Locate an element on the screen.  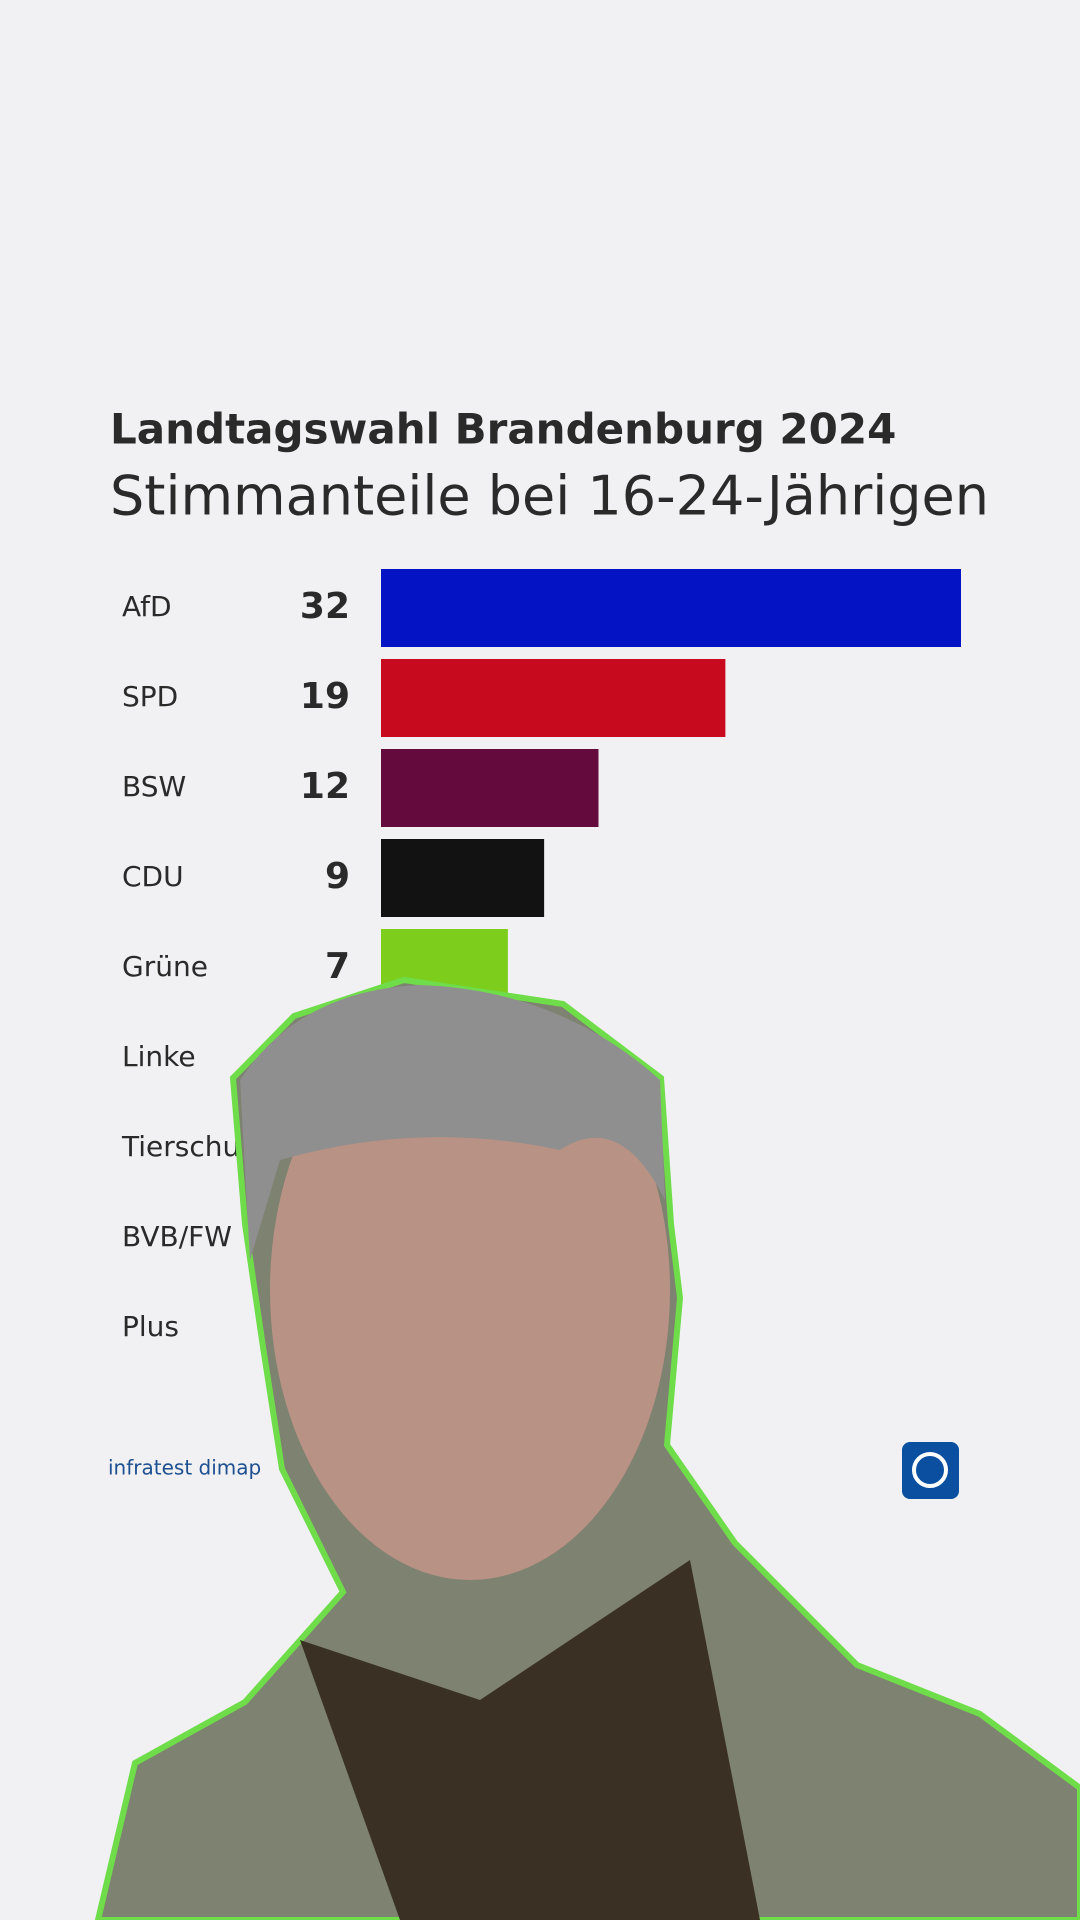
category-label: AfD is located at coordinates (147, 606).